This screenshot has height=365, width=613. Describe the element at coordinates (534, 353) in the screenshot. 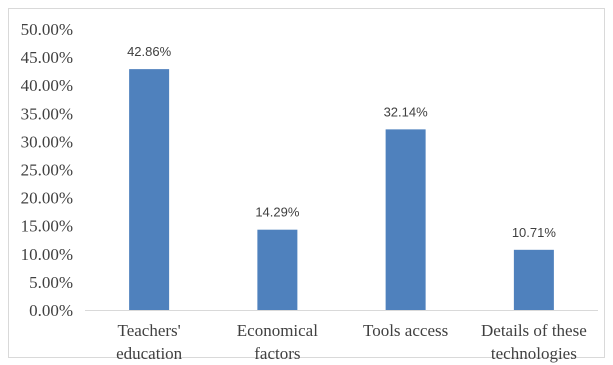

I see `x-tick-label: technologies` at that location.